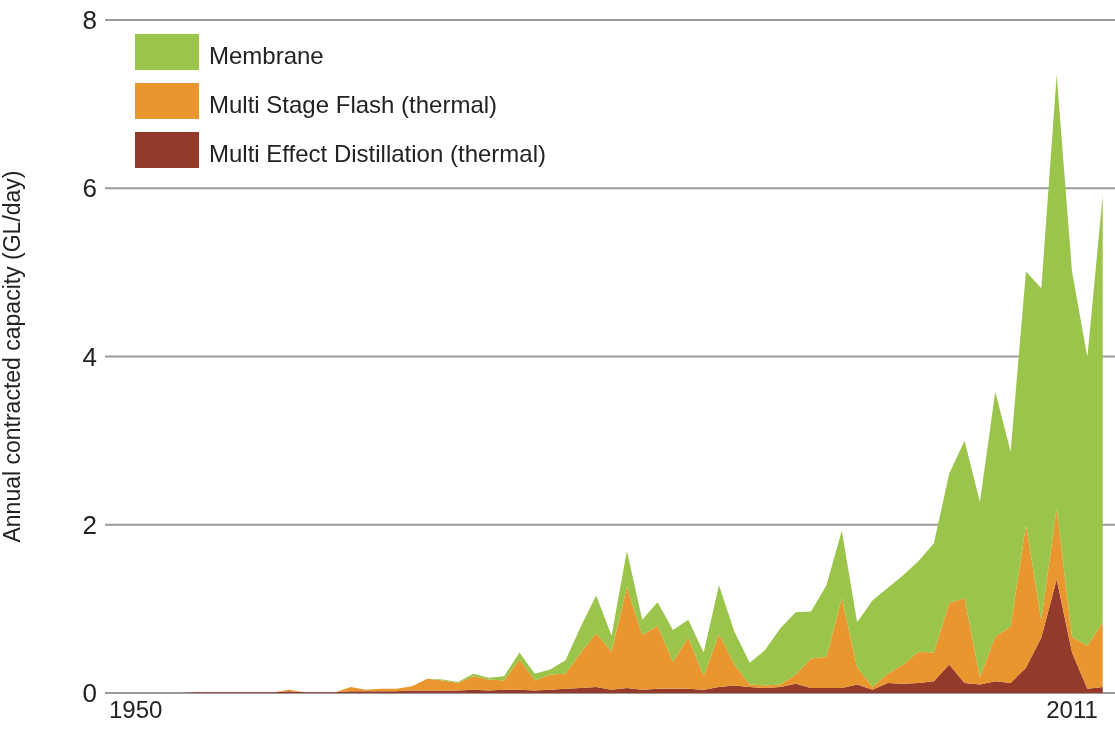 The image size is (1115, 729). Describe the element at coordinates (136, 710) in the screenshot. I see `x-tick-label: 1950` at that location.